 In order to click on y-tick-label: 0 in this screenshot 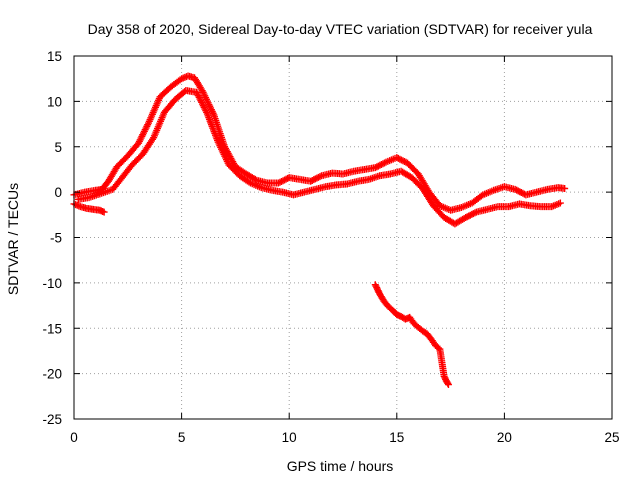, I will do `click(58, 192)`.